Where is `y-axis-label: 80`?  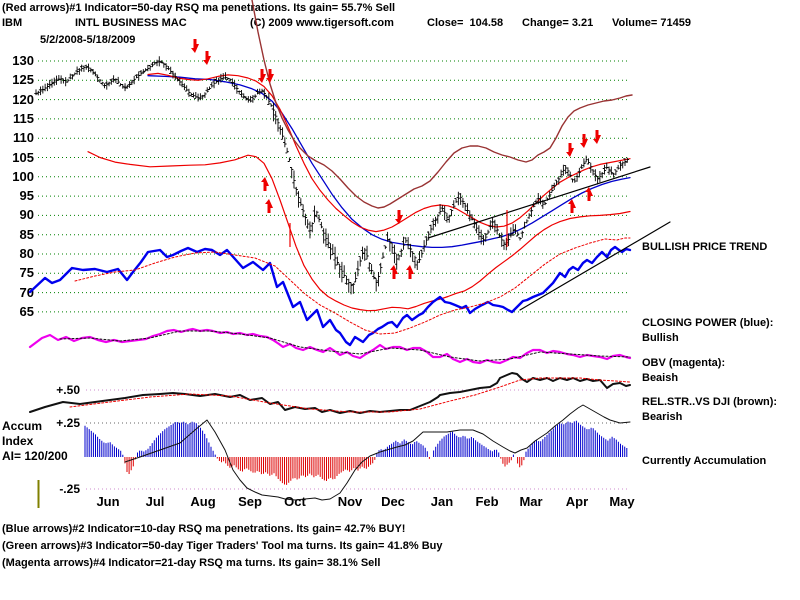 y-axis-label: 80 is located at coordinates (26, 253).